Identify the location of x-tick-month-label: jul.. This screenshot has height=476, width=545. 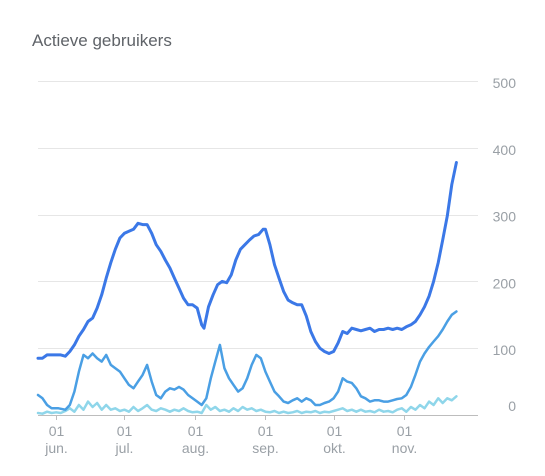
(124, 448).